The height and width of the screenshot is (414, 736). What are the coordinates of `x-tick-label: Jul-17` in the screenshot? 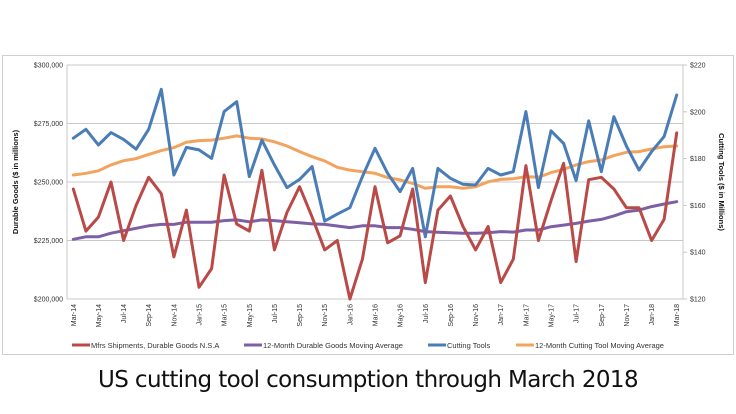 It's located at (577, 313).